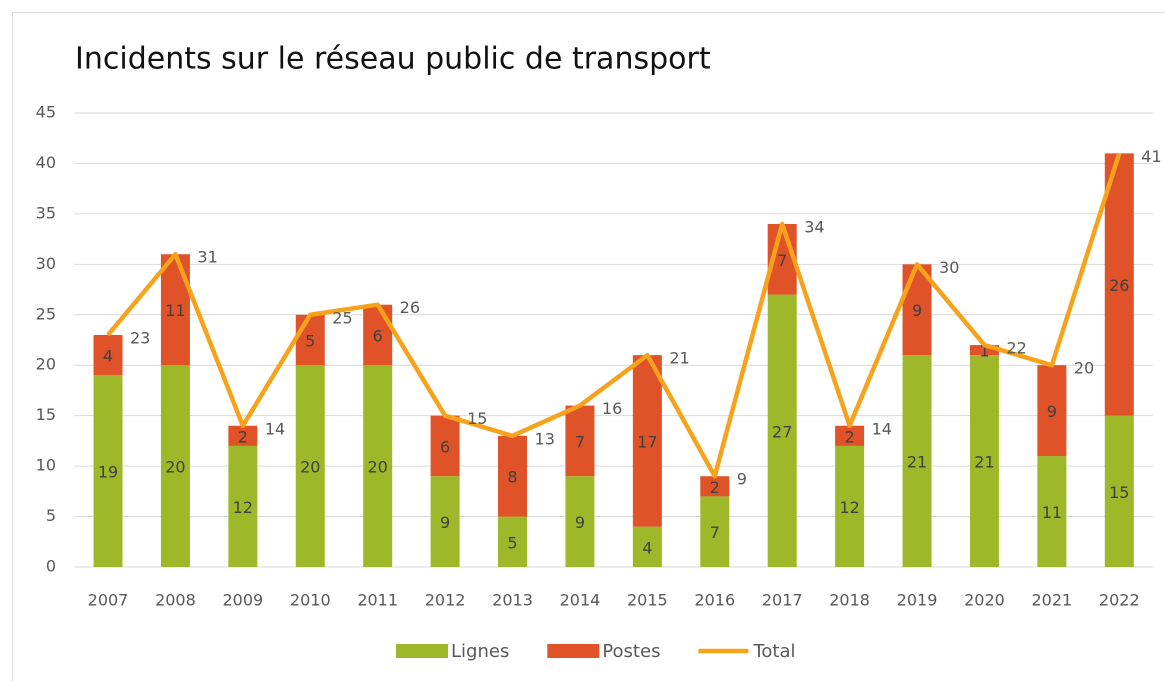 The image size is (1165, 681). I want to click on data-label: 23, so click(140, 337).